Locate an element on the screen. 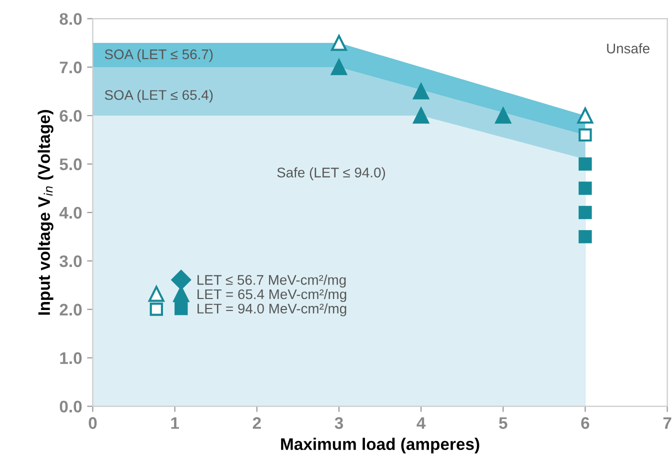  y-axis-title: Input voltage V$_{in}$ (Voltage) is located at coordinates (46, 212).